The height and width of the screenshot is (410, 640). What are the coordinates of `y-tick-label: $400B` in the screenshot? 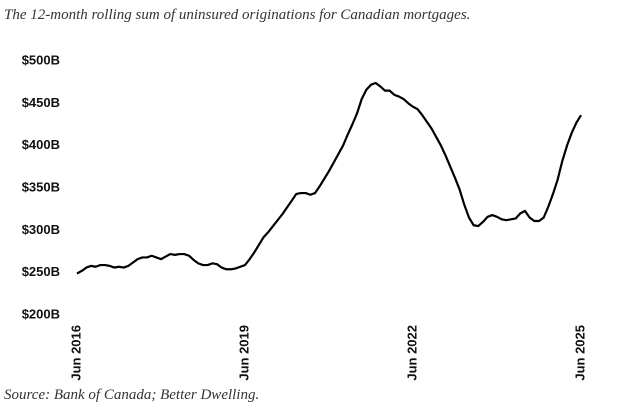 It's located at (41, 144).